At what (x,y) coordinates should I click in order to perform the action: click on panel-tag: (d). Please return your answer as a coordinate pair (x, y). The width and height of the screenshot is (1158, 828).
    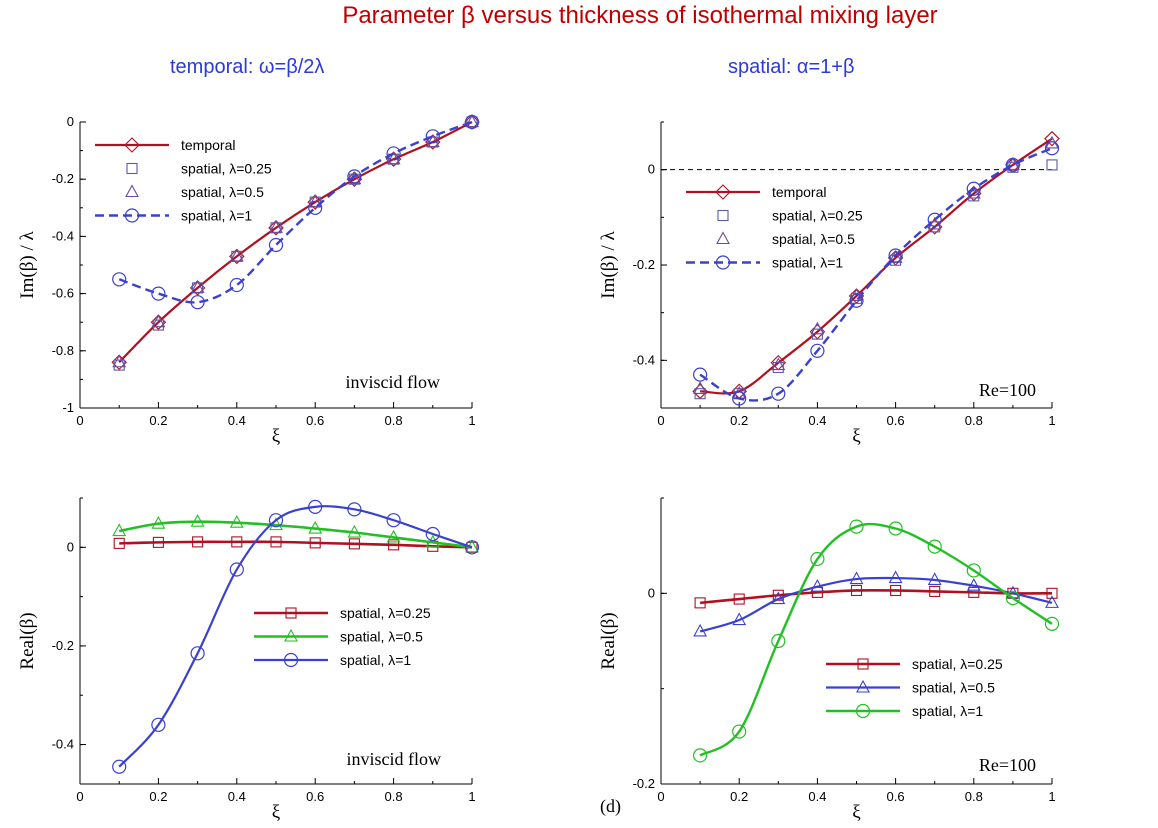
    Looking at the image, I should click on (610, 806).